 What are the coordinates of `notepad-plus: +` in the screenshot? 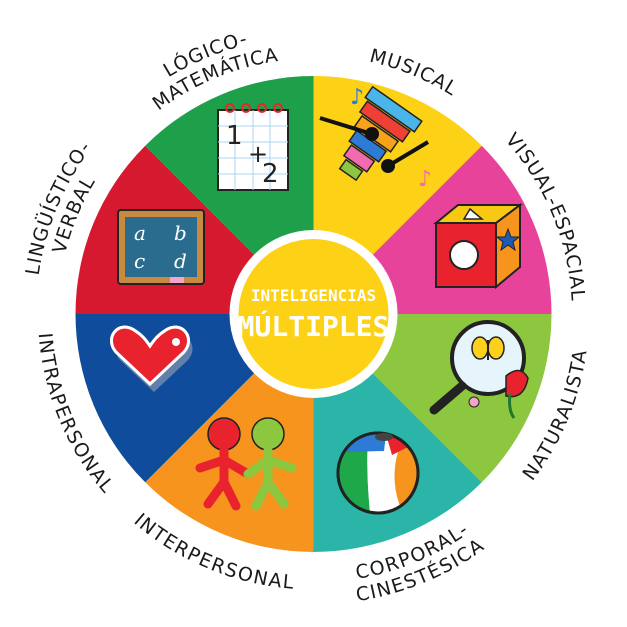 It's located at (258, 154).